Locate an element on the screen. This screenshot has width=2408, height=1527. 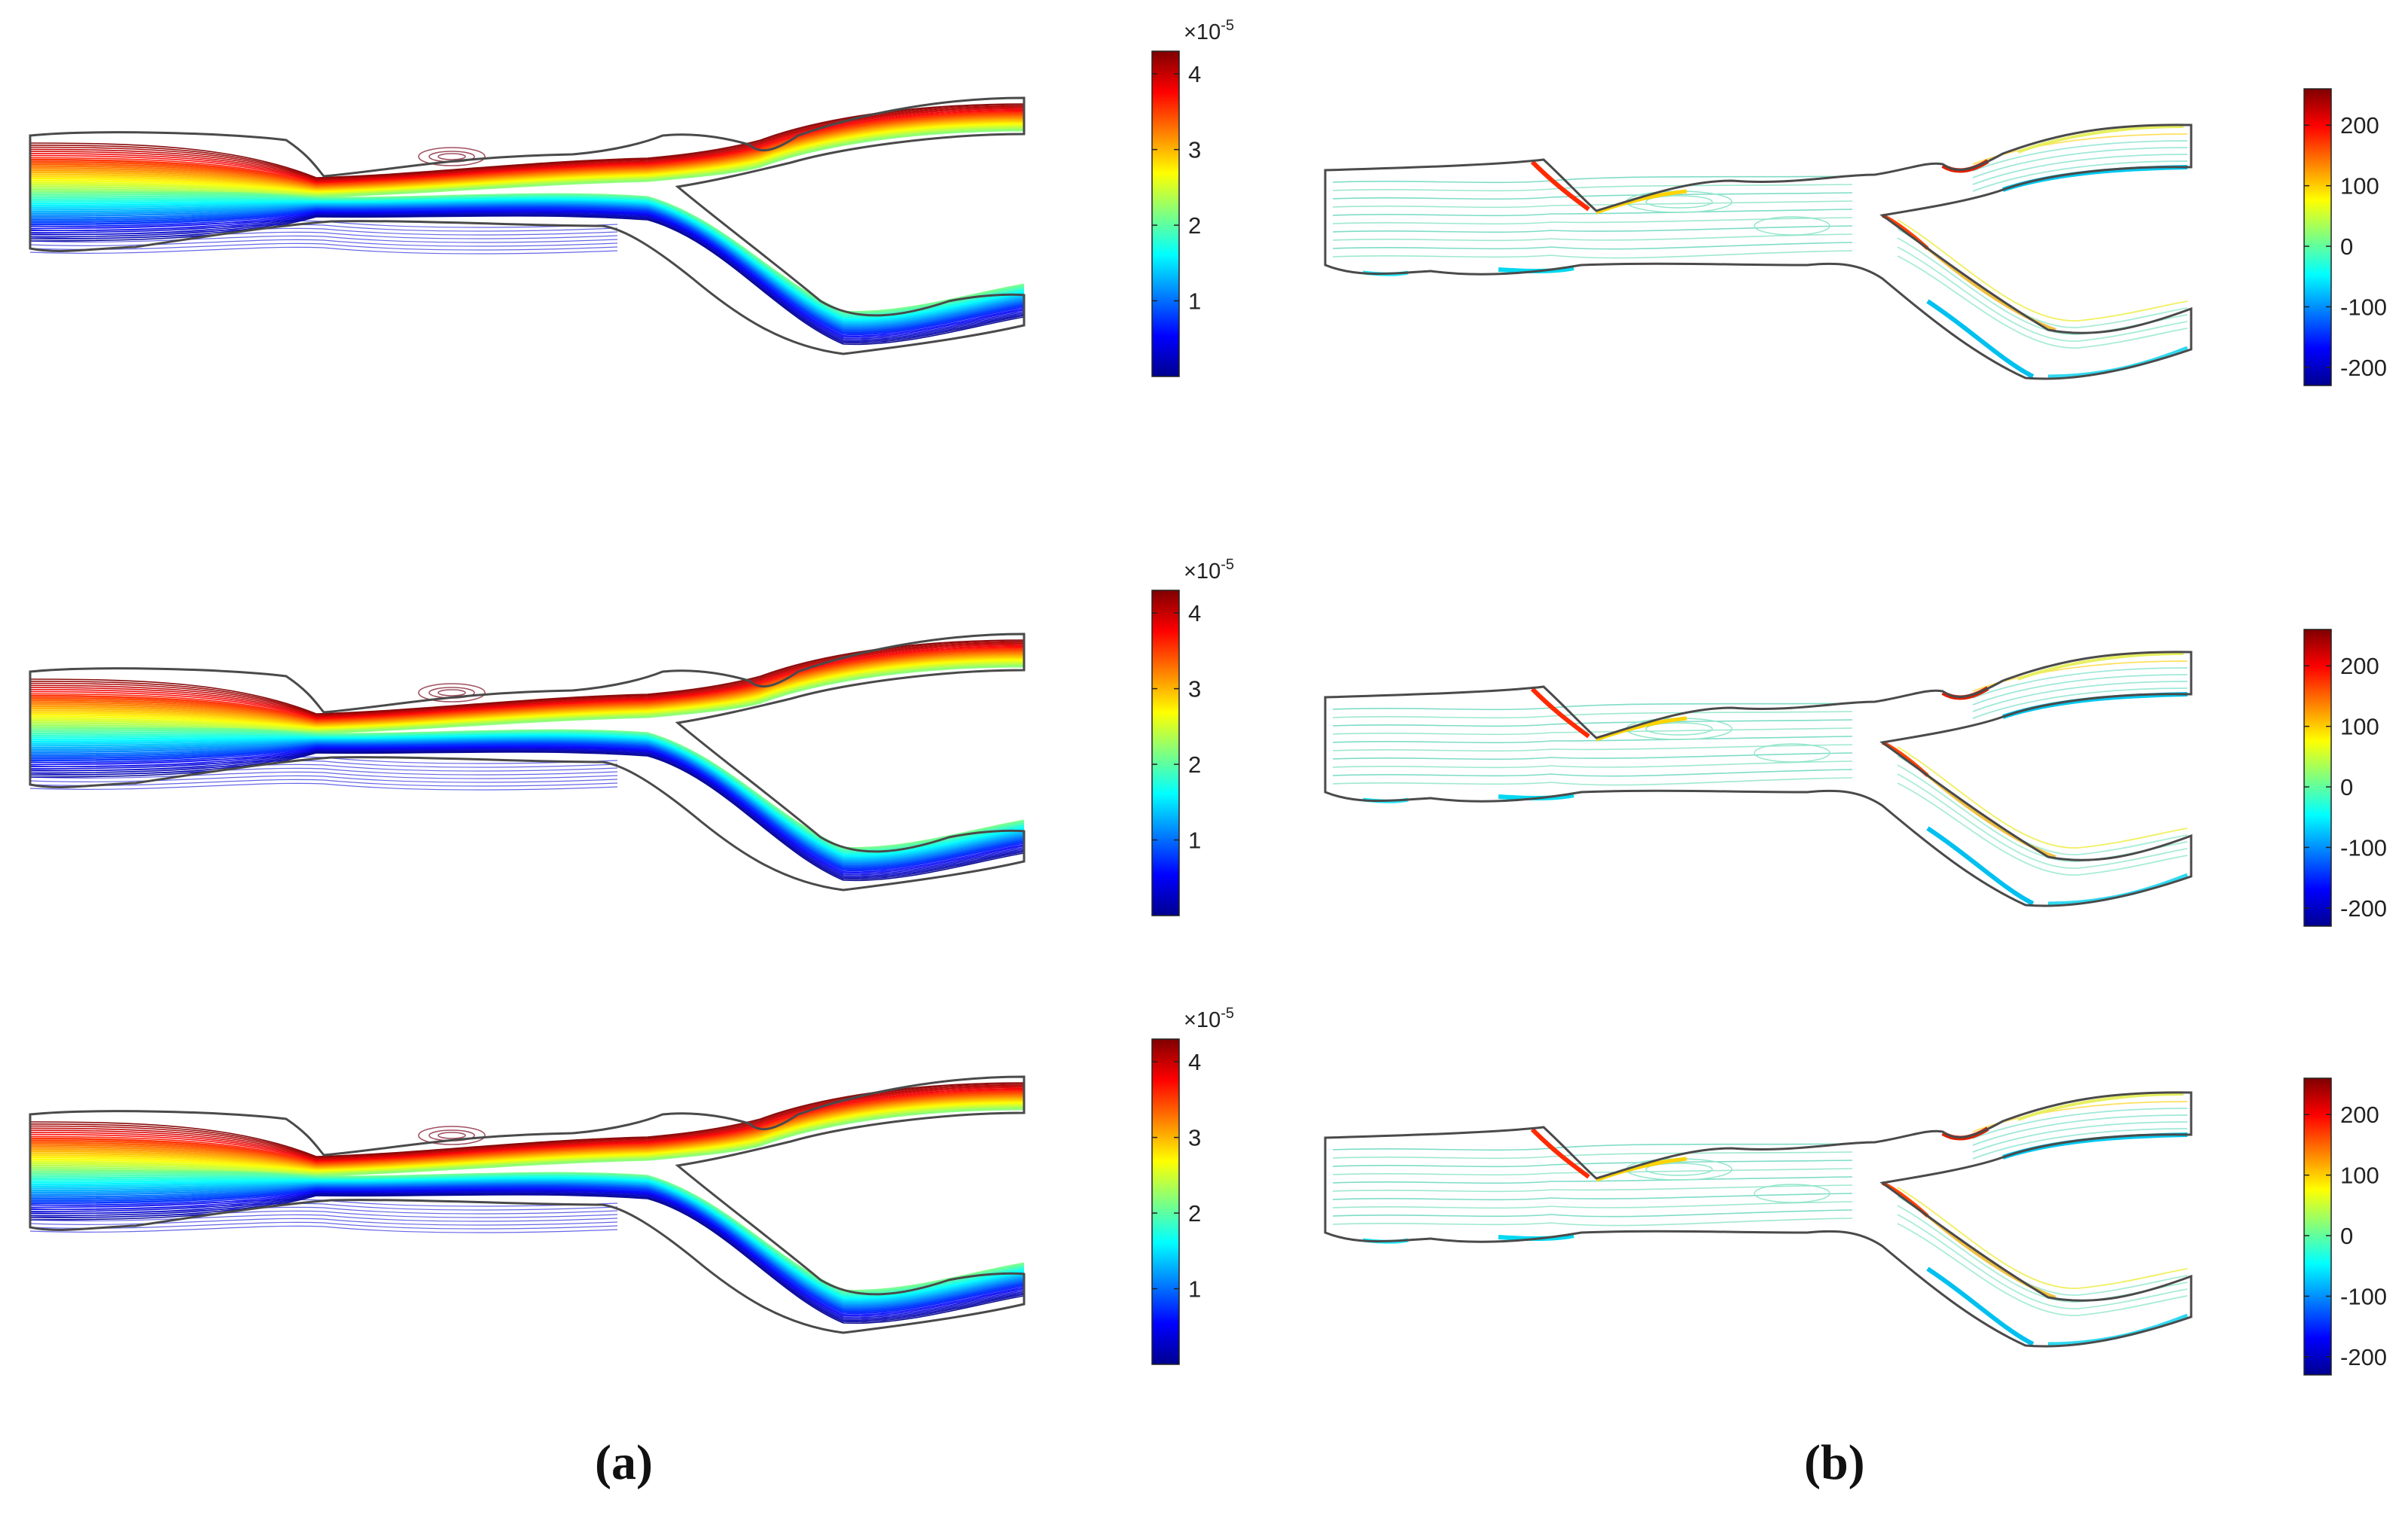
stream-colorbar-3-tick-1: 3 is located at coordinates (1194, 1138).